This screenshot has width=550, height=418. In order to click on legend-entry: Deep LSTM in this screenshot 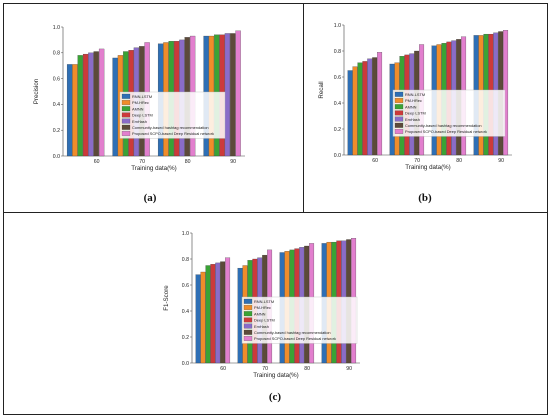, I will do `click(142, 115)`.